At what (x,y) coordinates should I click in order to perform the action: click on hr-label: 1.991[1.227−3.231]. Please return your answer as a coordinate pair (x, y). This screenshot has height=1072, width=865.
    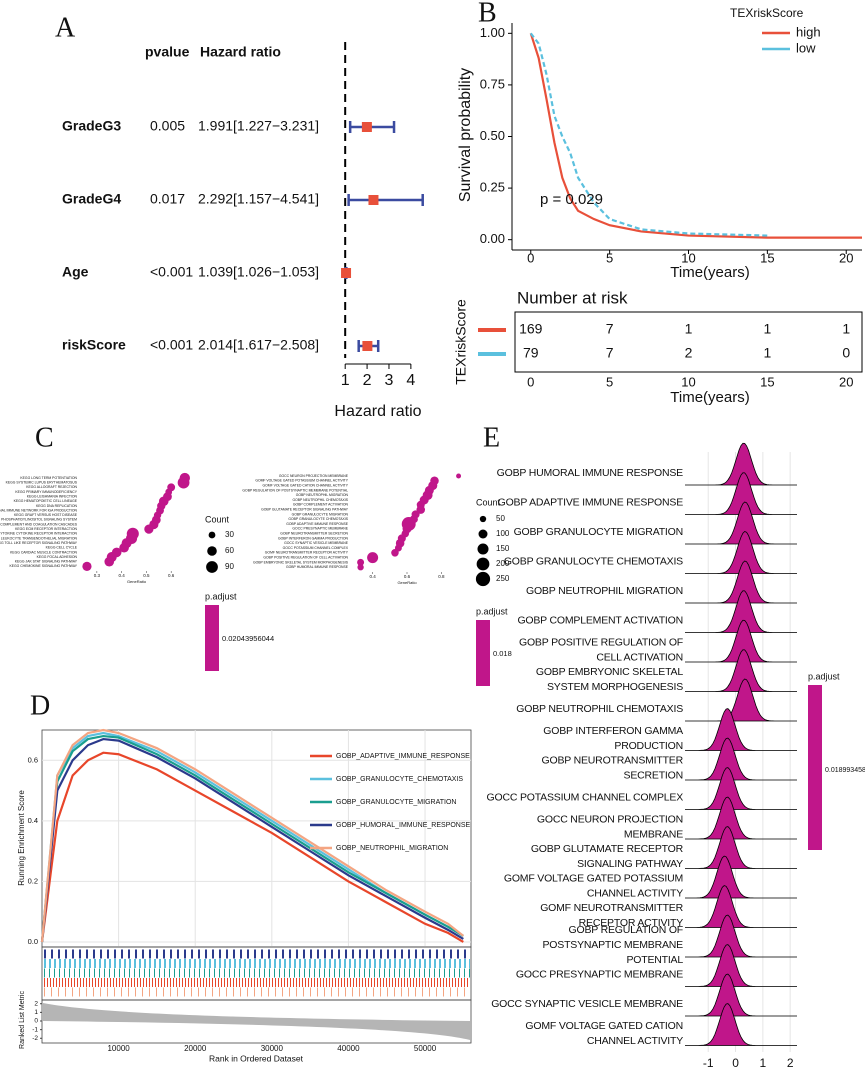
    Looking at the image, I should click on (258, 126).